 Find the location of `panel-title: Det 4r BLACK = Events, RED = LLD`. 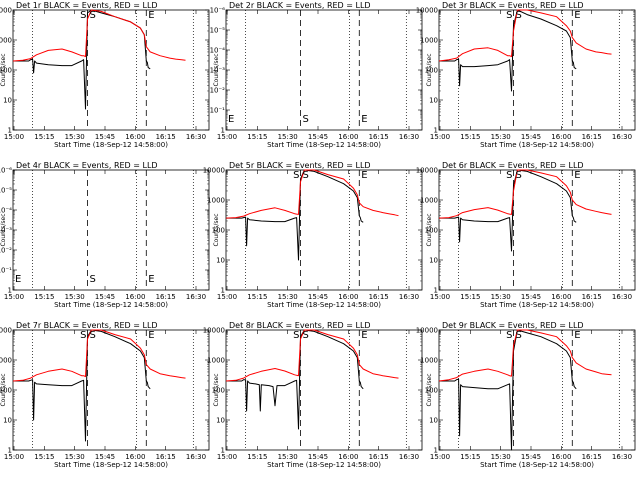

panel-title: Det 4r BLACK = Events, RED = LLD is located at coordinates (87, 165).